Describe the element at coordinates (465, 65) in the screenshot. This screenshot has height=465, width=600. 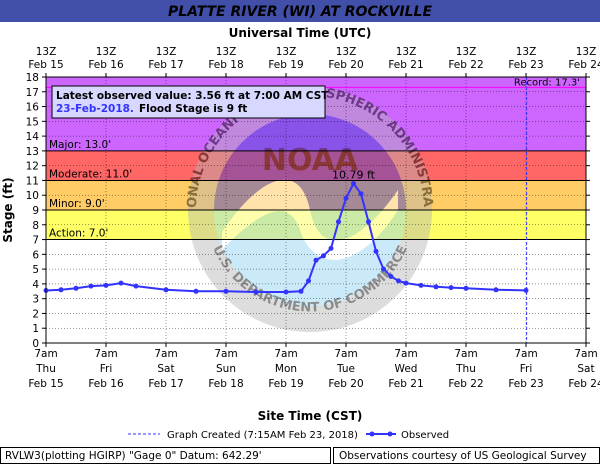
I see `top-tick-date: Feb 22` at that location.